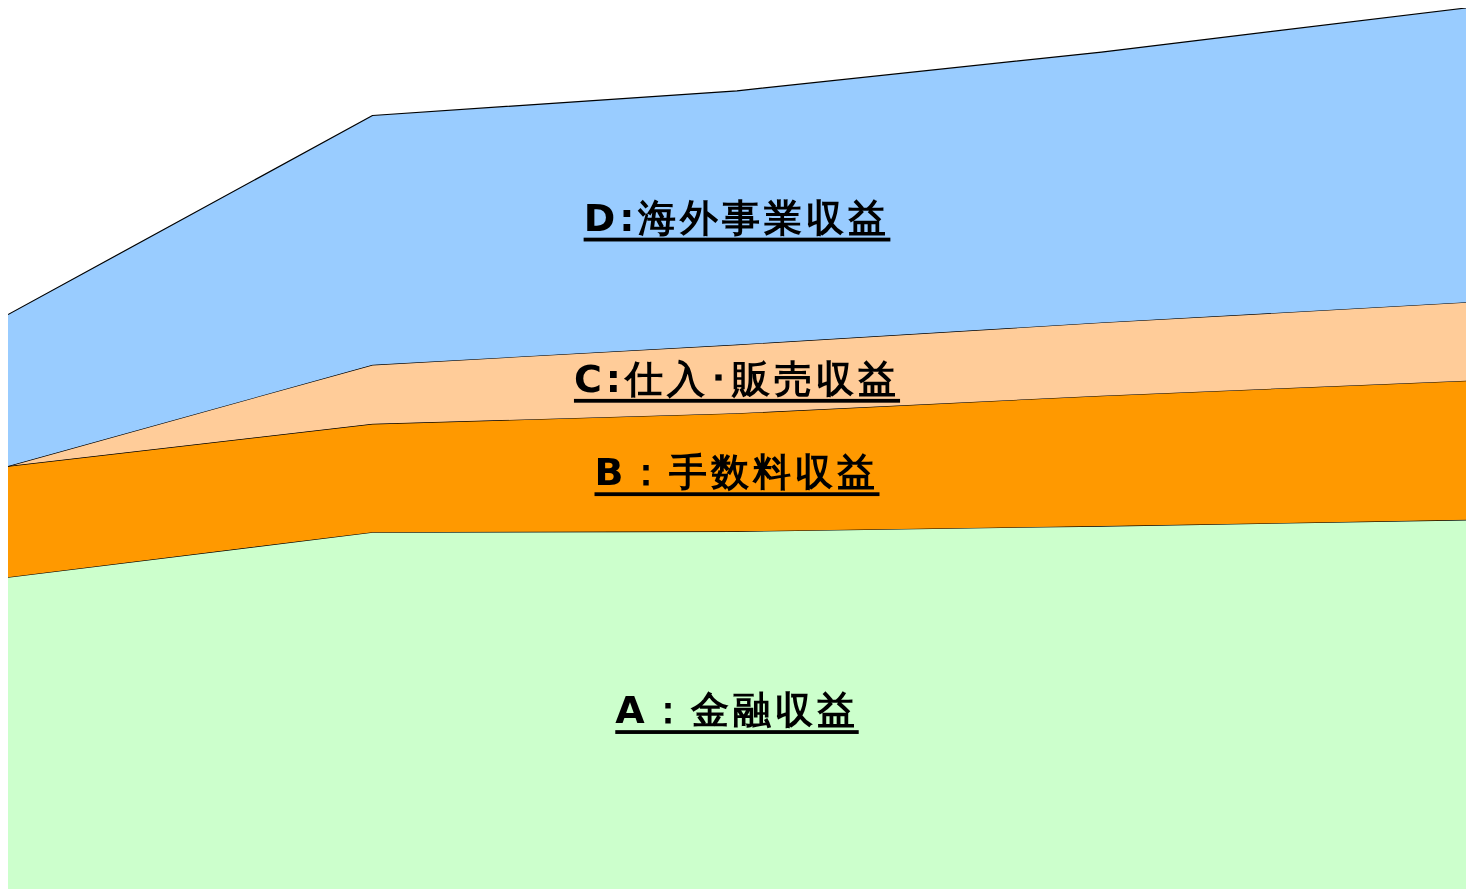  I want to click on series-label: B：手数料収益, so click(737, 472).